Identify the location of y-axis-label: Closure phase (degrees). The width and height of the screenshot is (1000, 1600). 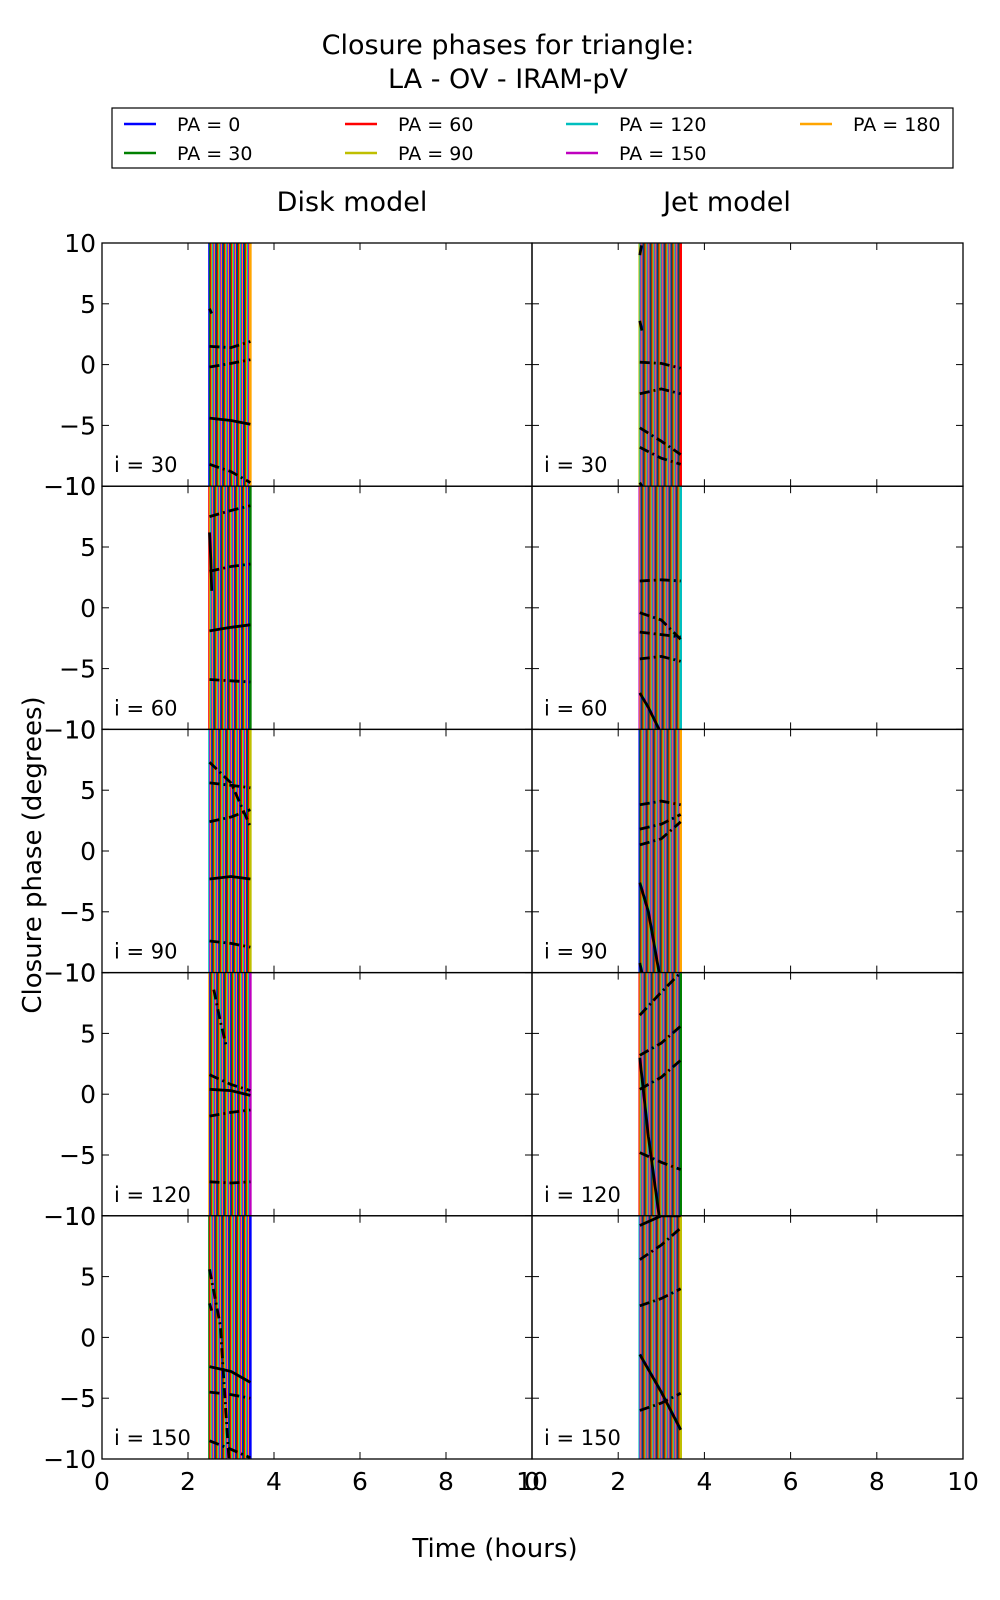
(33, 854).